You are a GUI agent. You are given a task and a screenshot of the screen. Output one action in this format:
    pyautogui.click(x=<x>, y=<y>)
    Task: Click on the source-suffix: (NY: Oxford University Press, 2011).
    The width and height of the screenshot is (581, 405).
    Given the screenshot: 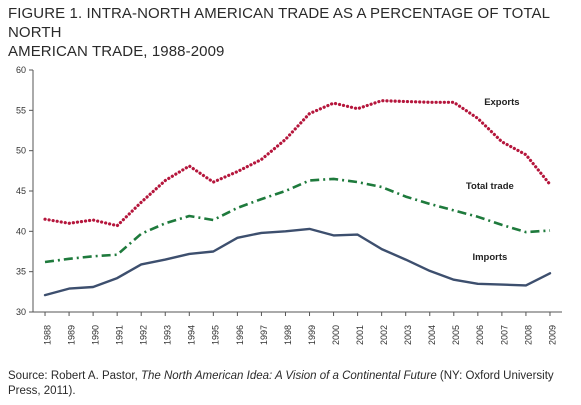 What is the action you would take?
    pyautogui.click(x=281, y=383)
    